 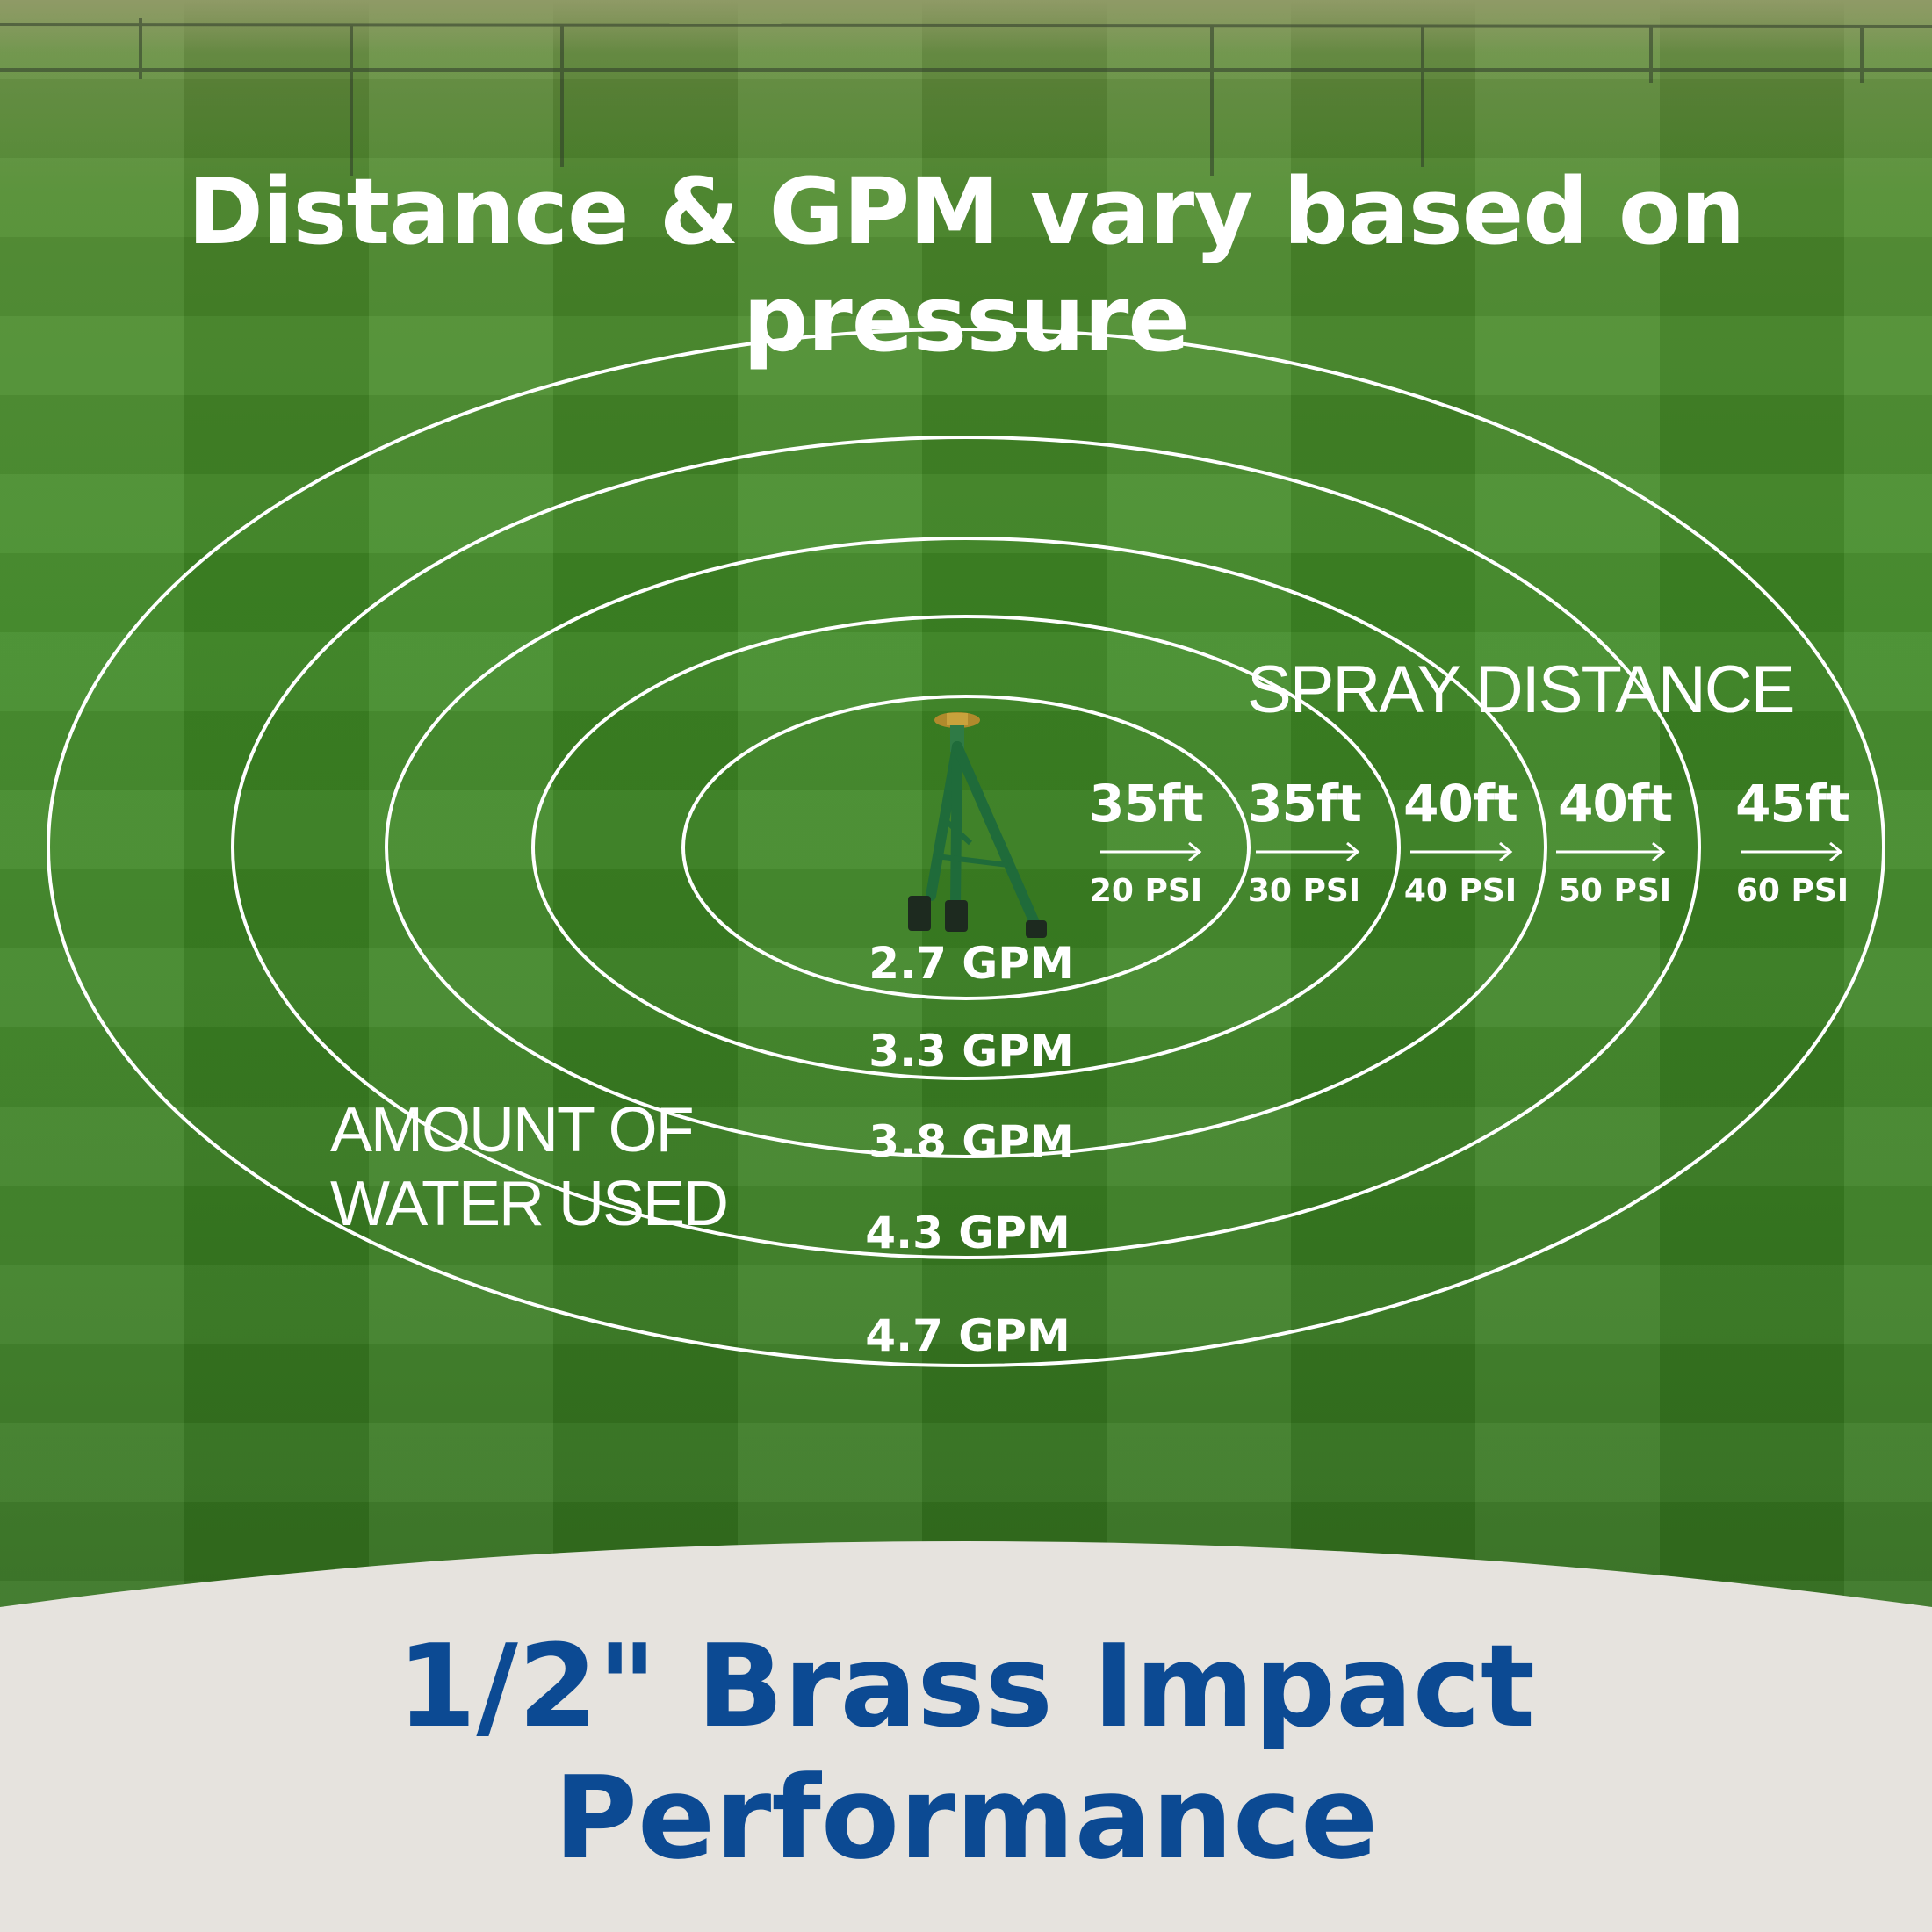 I want to click on ring-30-psi, so click(x=966, y=847).